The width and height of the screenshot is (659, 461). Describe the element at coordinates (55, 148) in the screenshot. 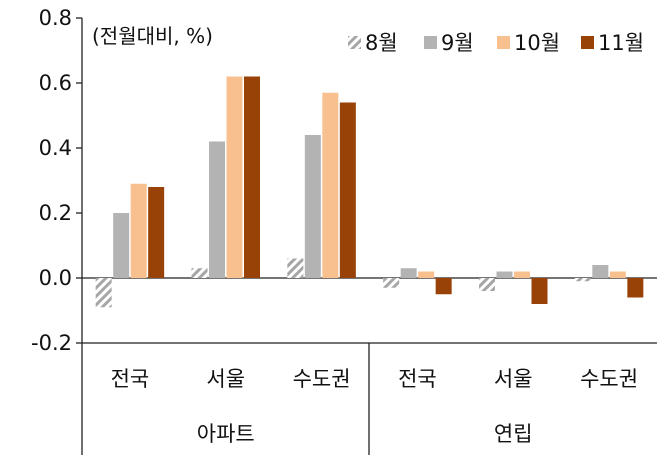

I see `y-tick-label: 0.4` at that location.